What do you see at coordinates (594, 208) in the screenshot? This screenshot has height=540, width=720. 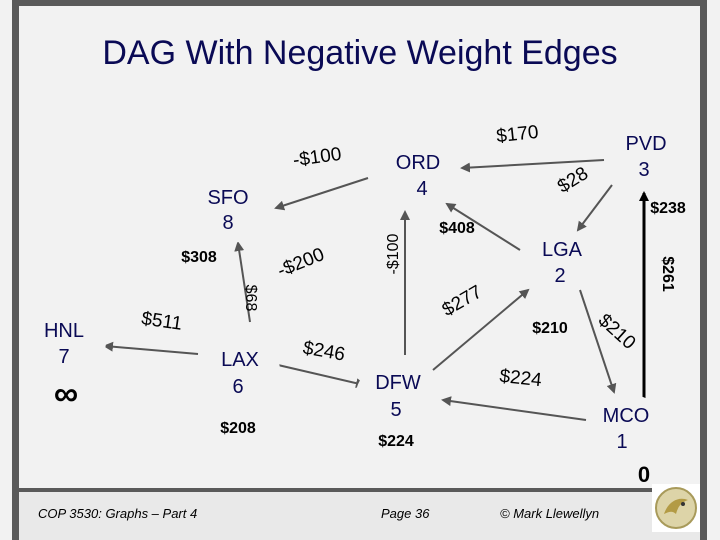 I see `edge-pvd-lga` at bounding box center [594, 208].